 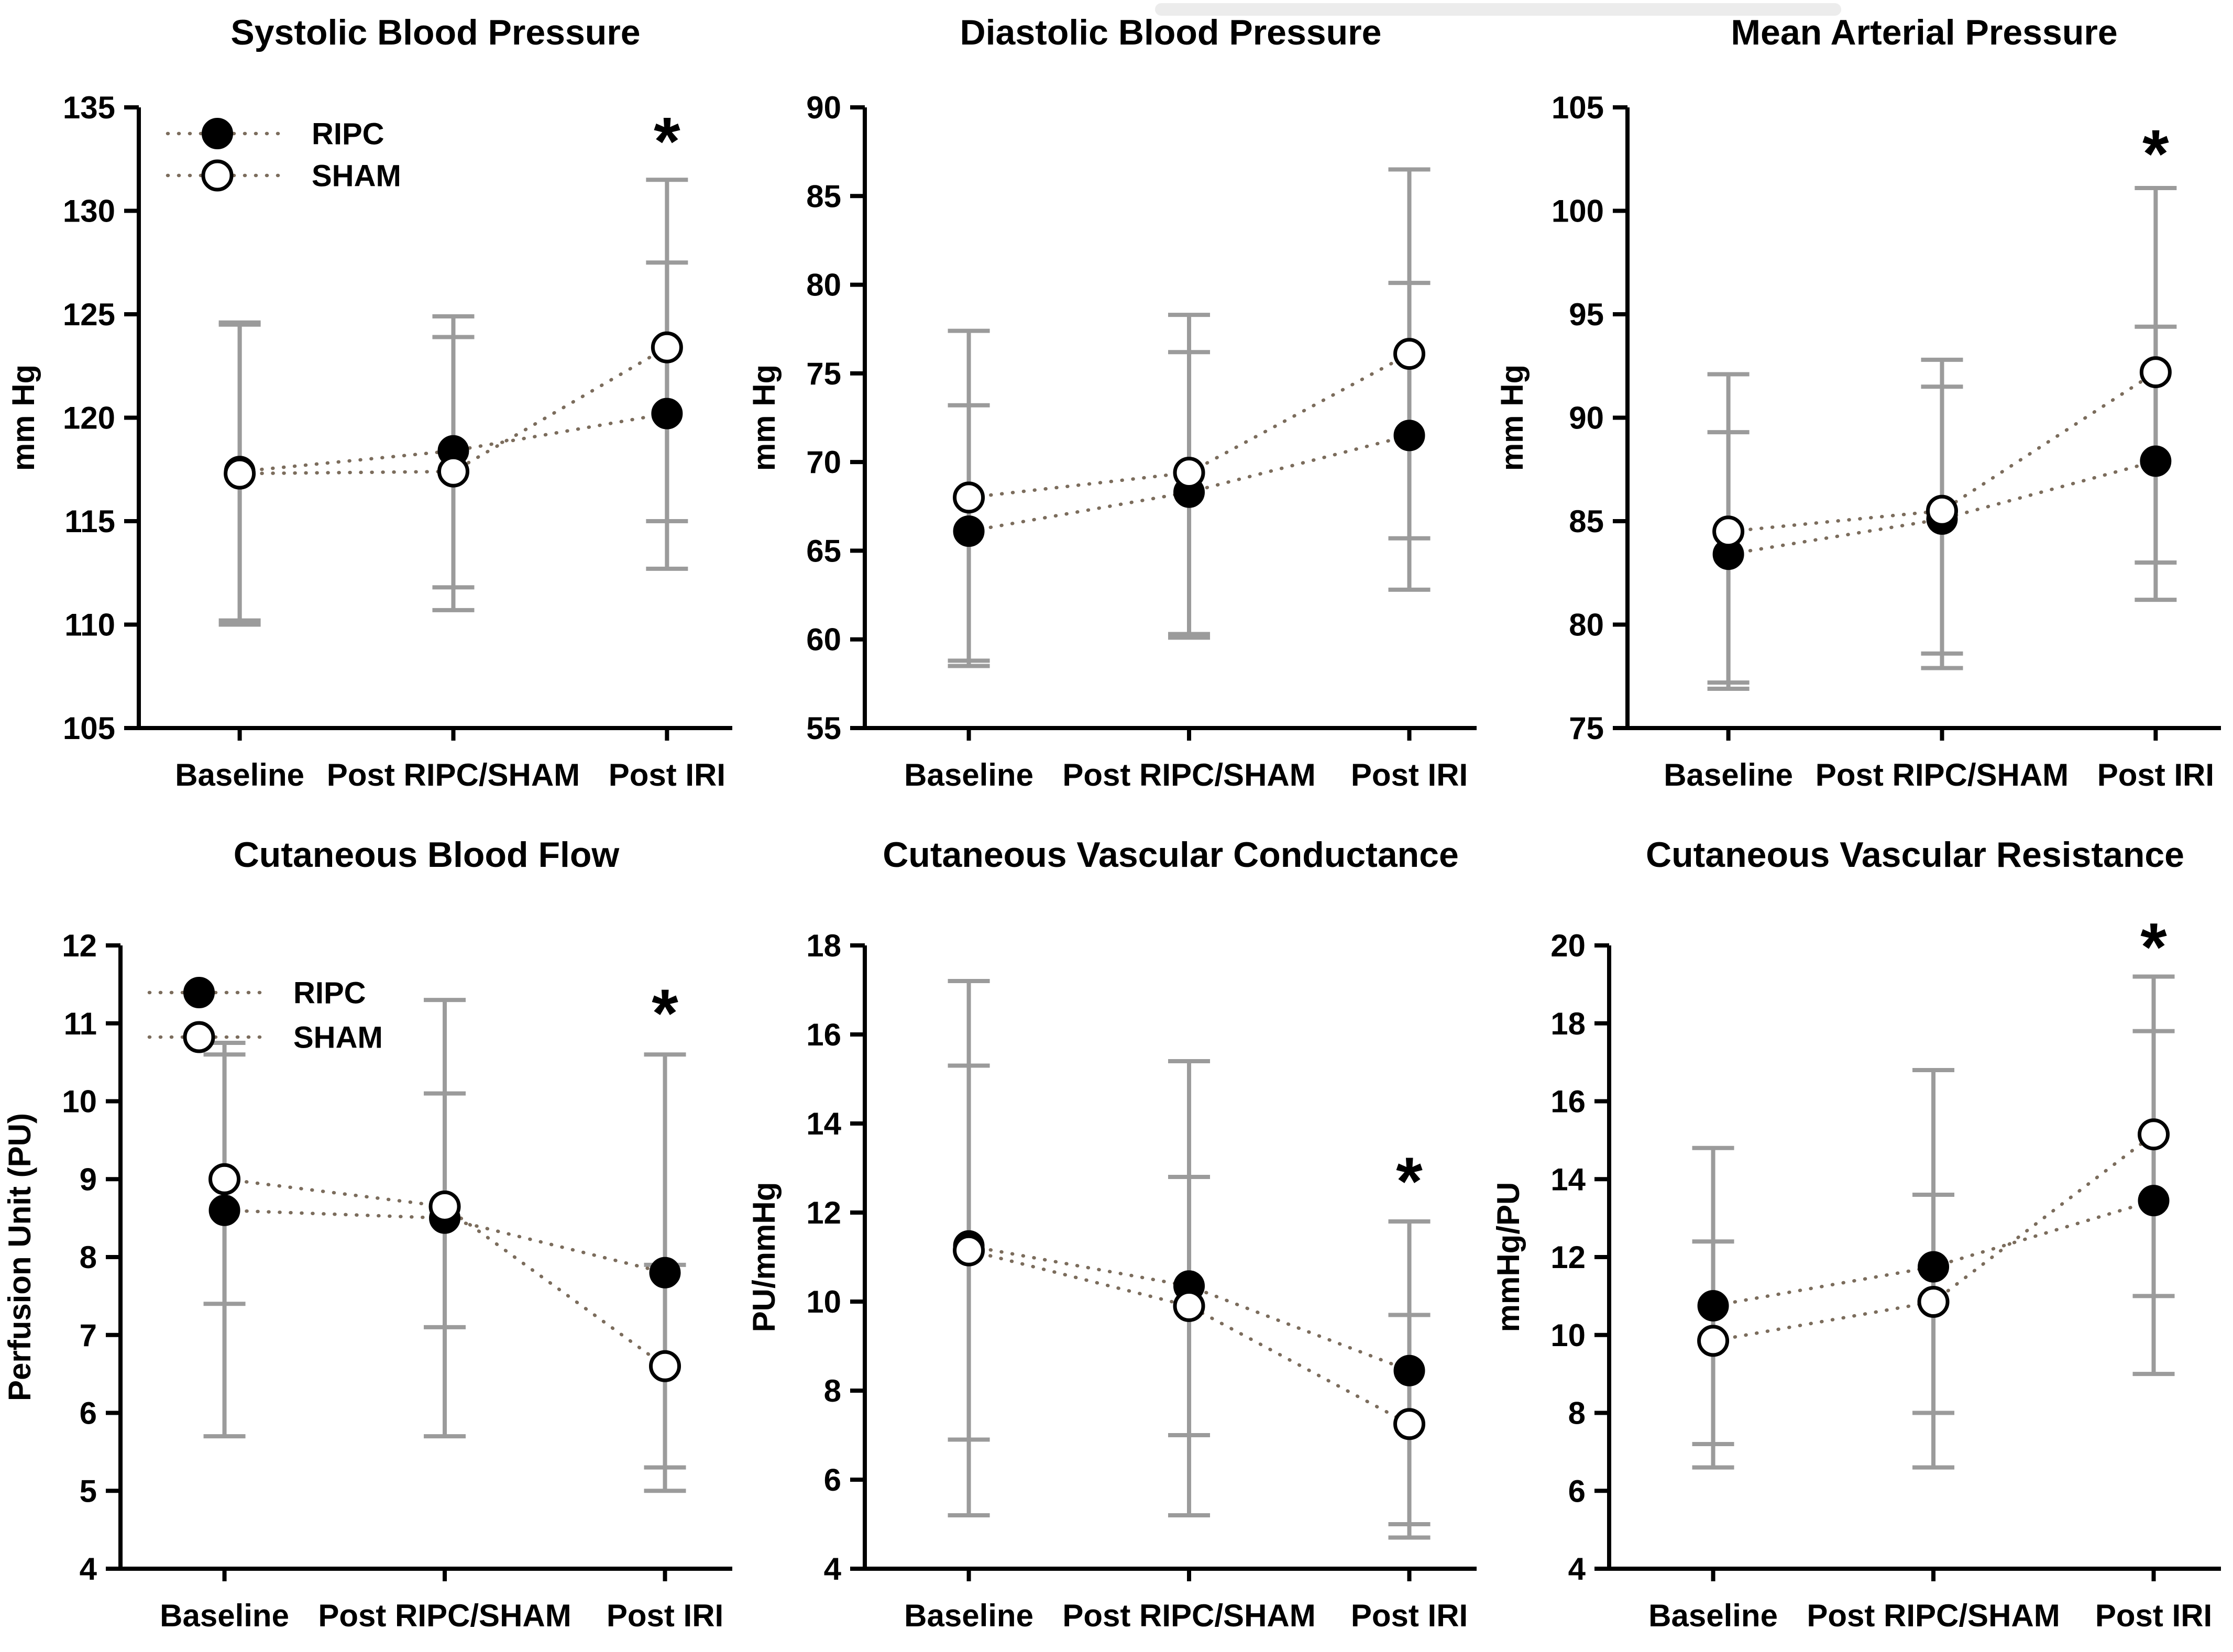 I want to click on y-tick-label: 18, so click(x=1568, y=1024).